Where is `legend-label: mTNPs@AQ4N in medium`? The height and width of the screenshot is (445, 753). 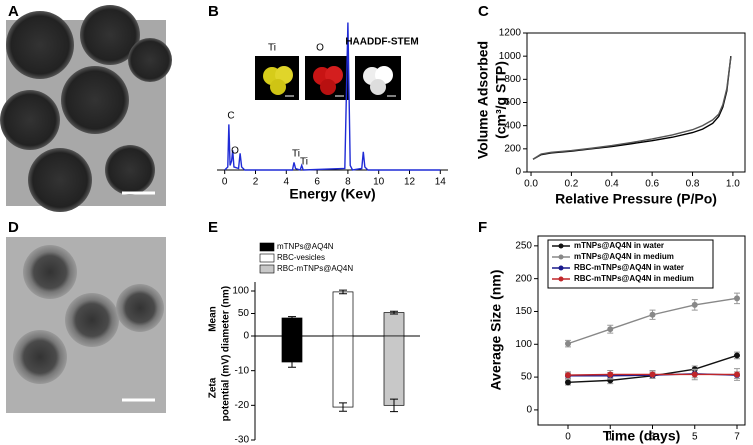
legend-label: mTNPs@AQ4N in medium is located at coordinates (624, 256).